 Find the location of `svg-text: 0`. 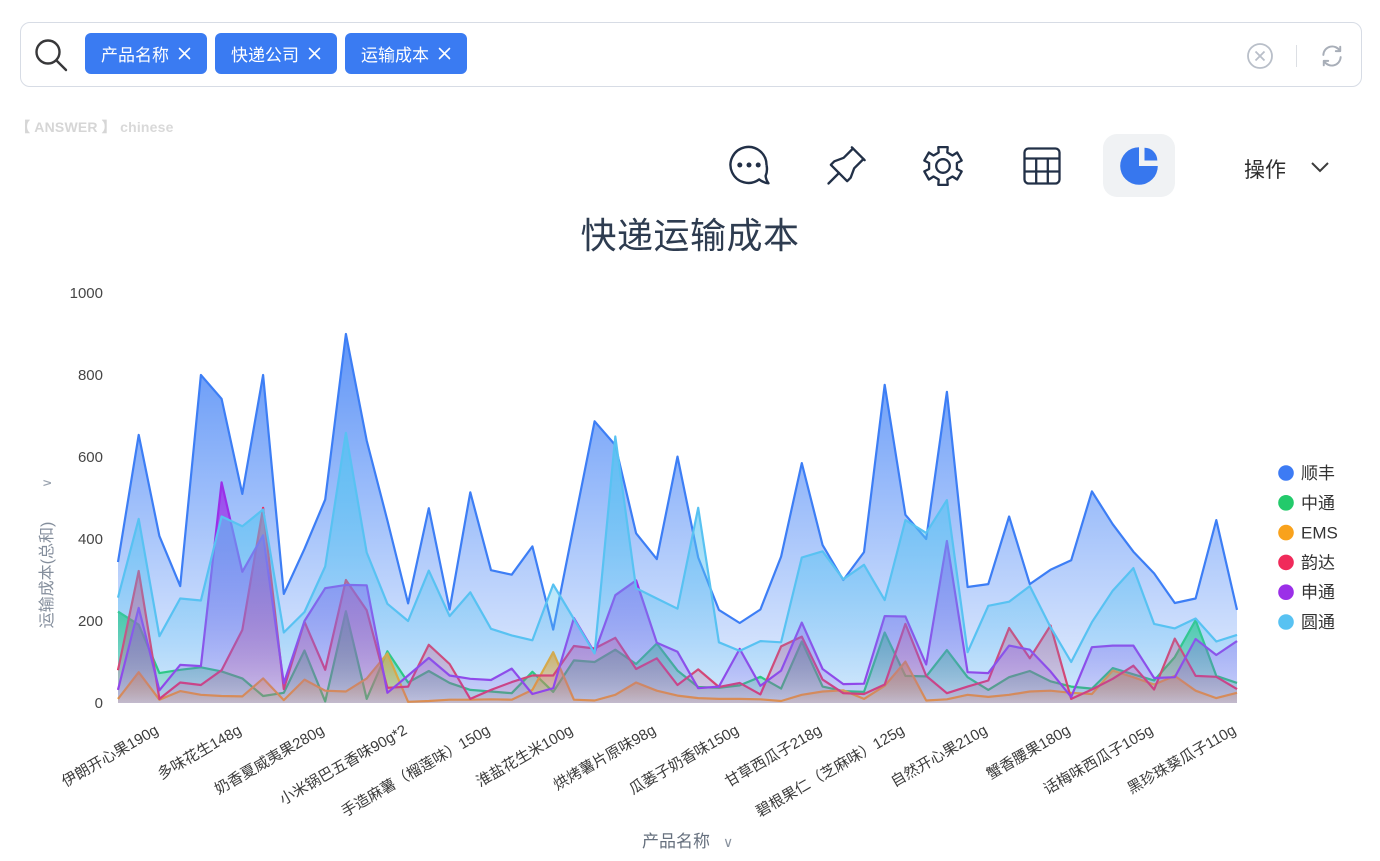

svg-text: 0 is located at coordinates (99, 703).